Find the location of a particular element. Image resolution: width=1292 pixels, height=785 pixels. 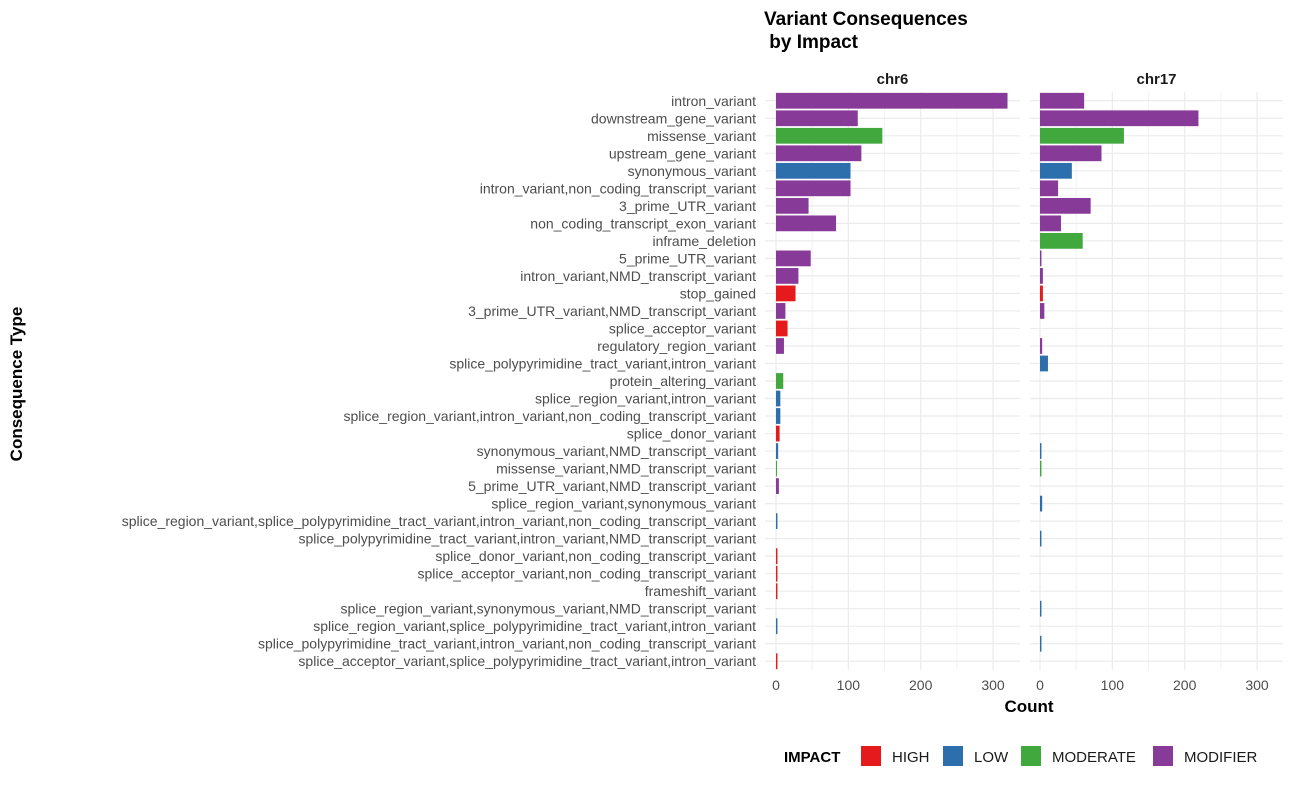

y-tick-label: splice_region_variant,intron_variant is located at coordinates (645, 399).